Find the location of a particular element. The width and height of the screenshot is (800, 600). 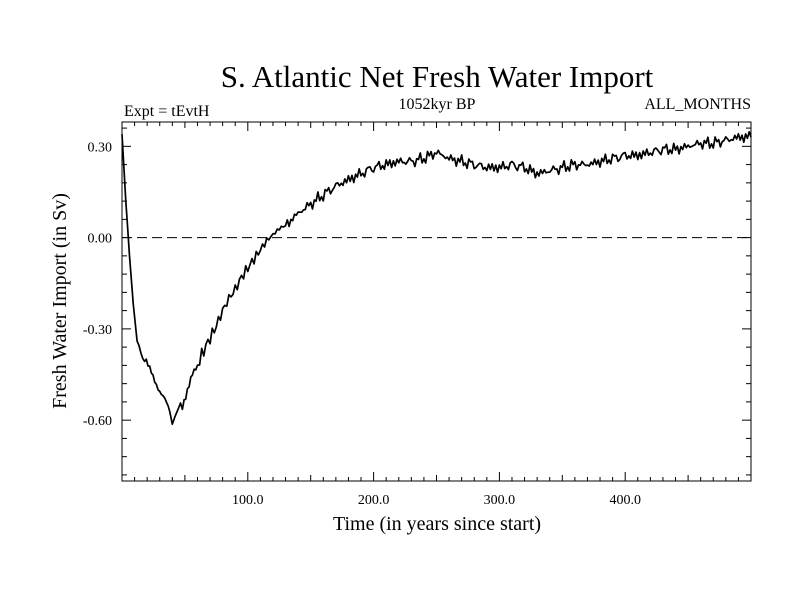

y-axis-label: Fresh Water Import (in Sv) is located at coordinates (60, 301).